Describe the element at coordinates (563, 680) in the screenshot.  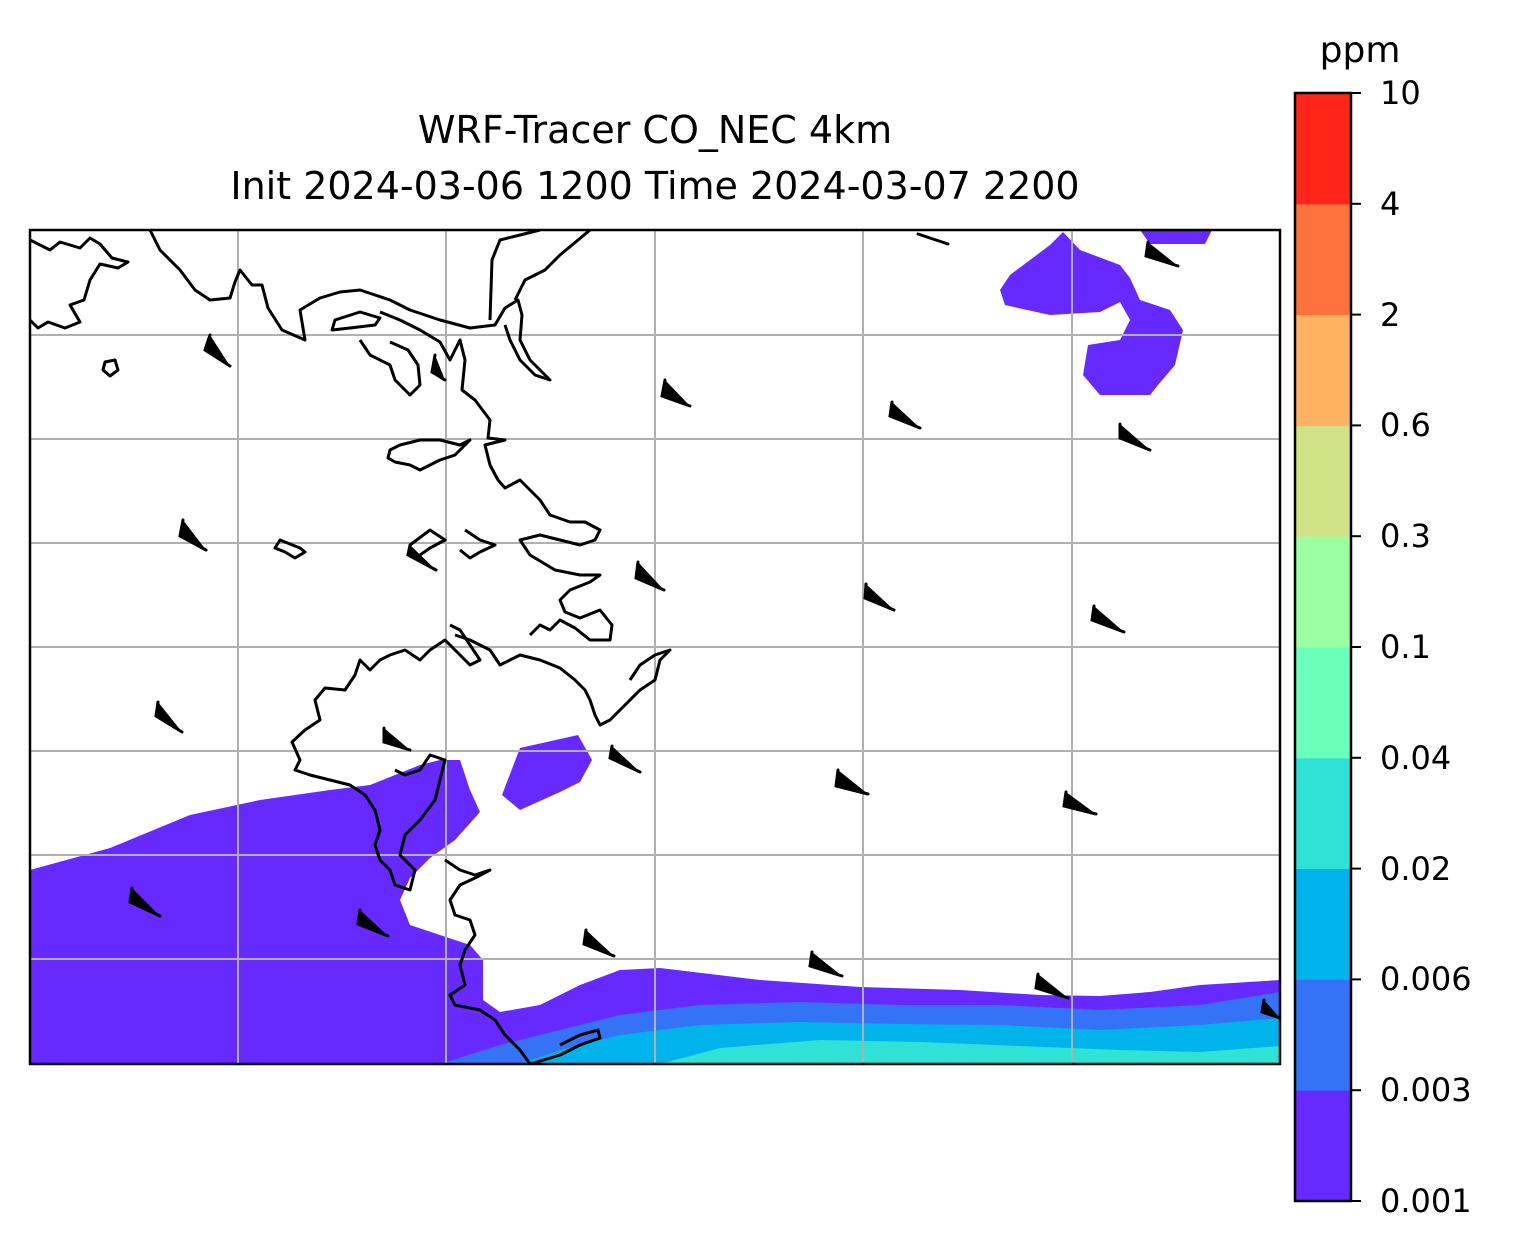
I see `coastline-cape` at that location.